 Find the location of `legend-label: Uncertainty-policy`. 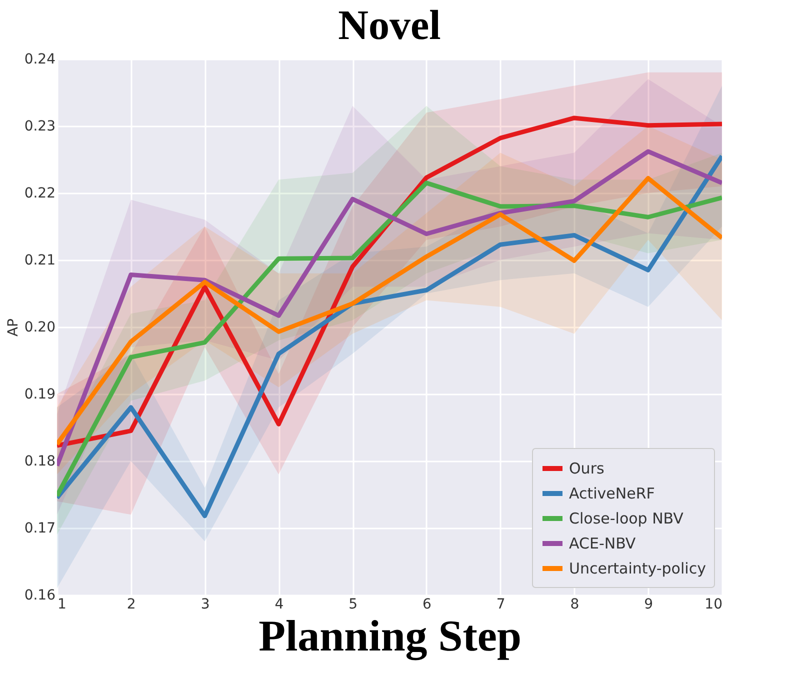

legend-label: Uncertainty-policy is located at coordinates (637, 569).